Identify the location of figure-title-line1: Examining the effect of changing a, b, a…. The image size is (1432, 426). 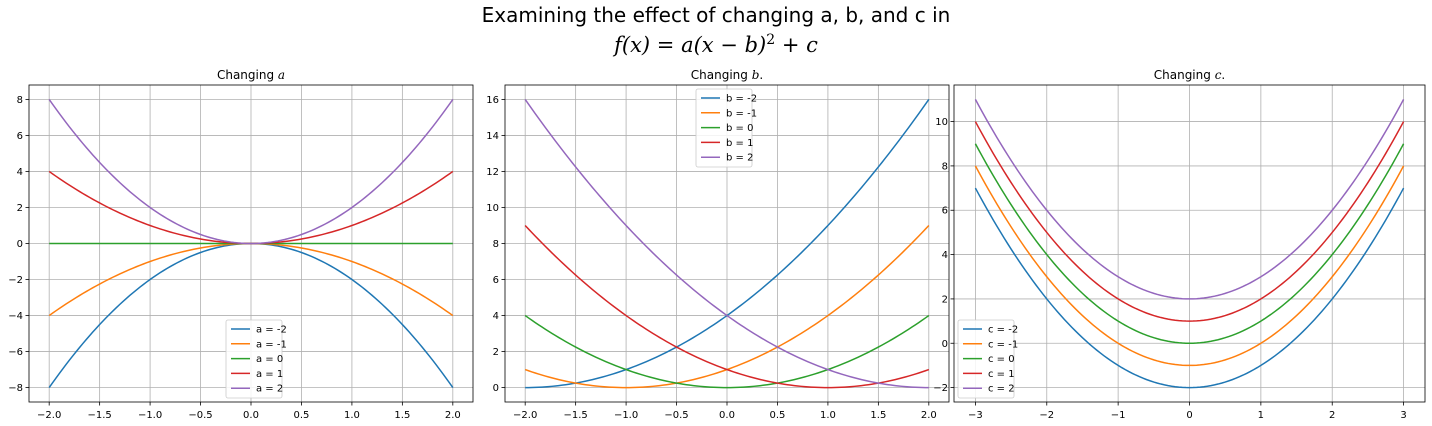
(716, 15).